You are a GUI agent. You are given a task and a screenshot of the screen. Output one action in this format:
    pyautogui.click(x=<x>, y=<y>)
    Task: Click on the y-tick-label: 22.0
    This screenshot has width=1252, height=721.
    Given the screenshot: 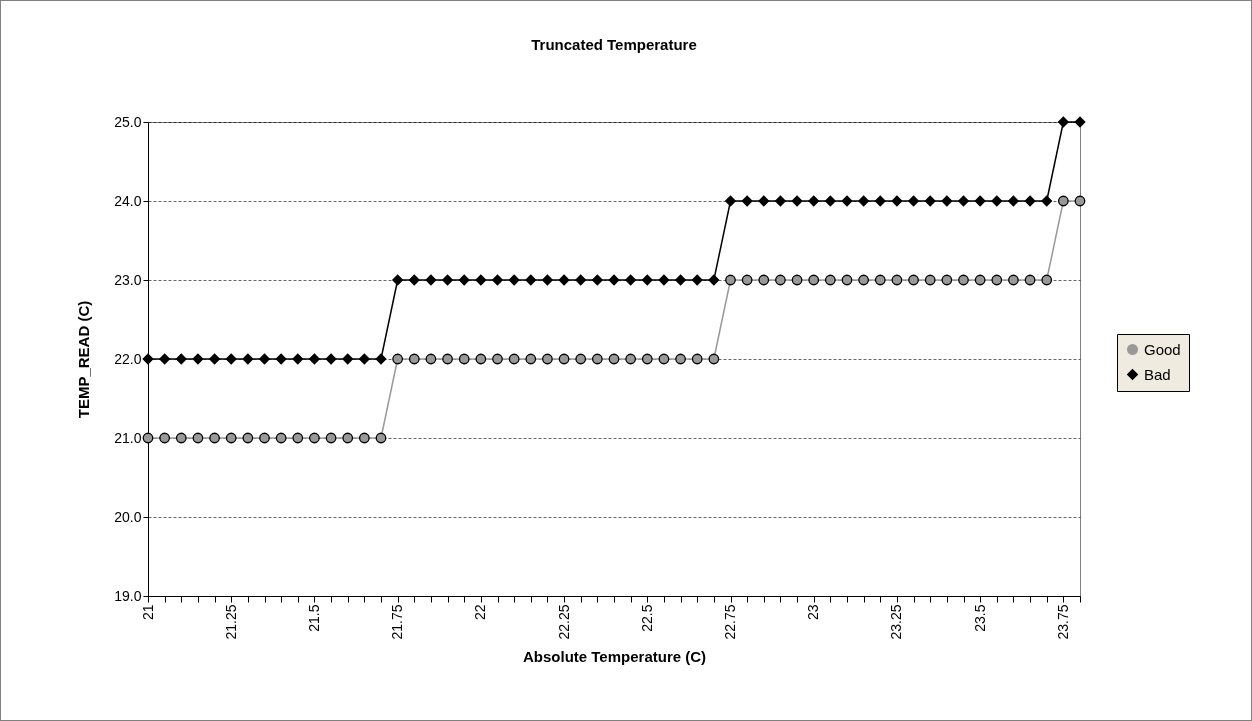 What is the action you would take?
    pyautogui.click(x=128, y=358)
    